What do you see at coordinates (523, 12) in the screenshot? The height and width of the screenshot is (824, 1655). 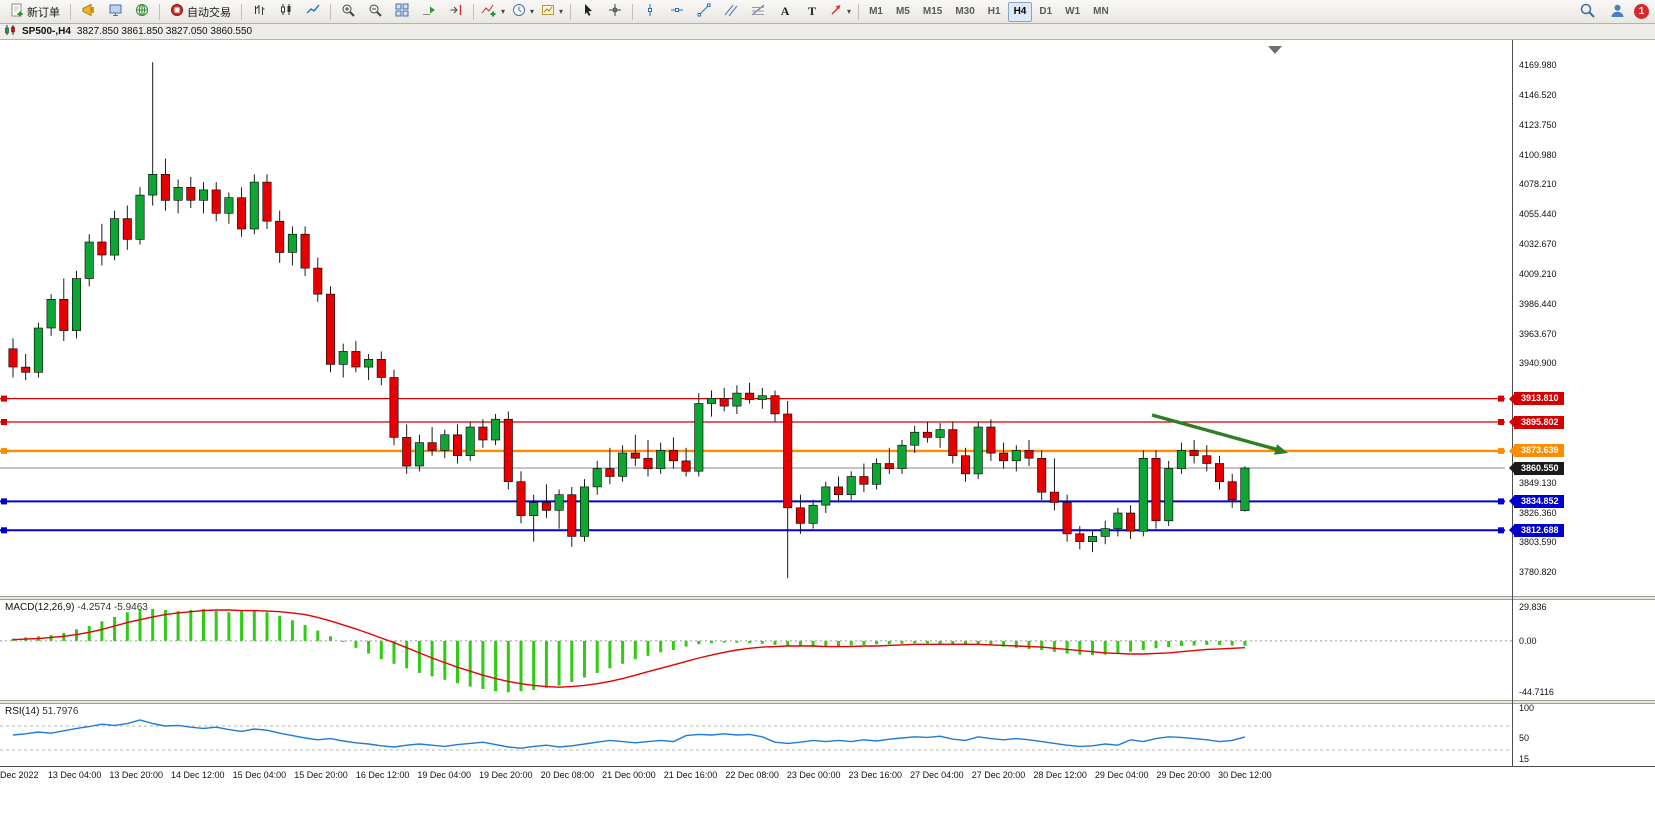 I see `periods-button: ▾` at bounding box center [523, 12].